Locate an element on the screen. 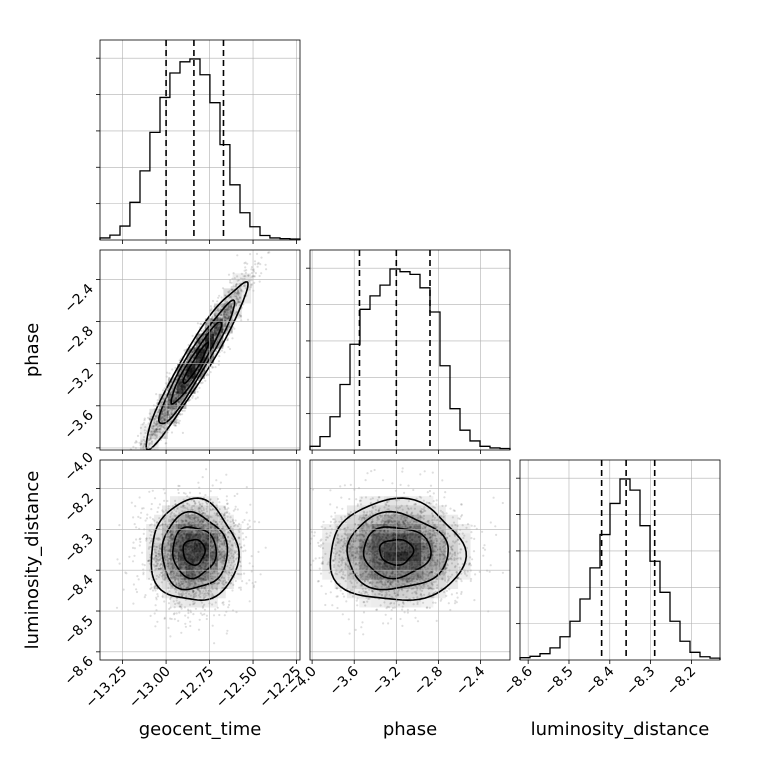  histogram-luminosity_distance is located at coordinates (620, 569).